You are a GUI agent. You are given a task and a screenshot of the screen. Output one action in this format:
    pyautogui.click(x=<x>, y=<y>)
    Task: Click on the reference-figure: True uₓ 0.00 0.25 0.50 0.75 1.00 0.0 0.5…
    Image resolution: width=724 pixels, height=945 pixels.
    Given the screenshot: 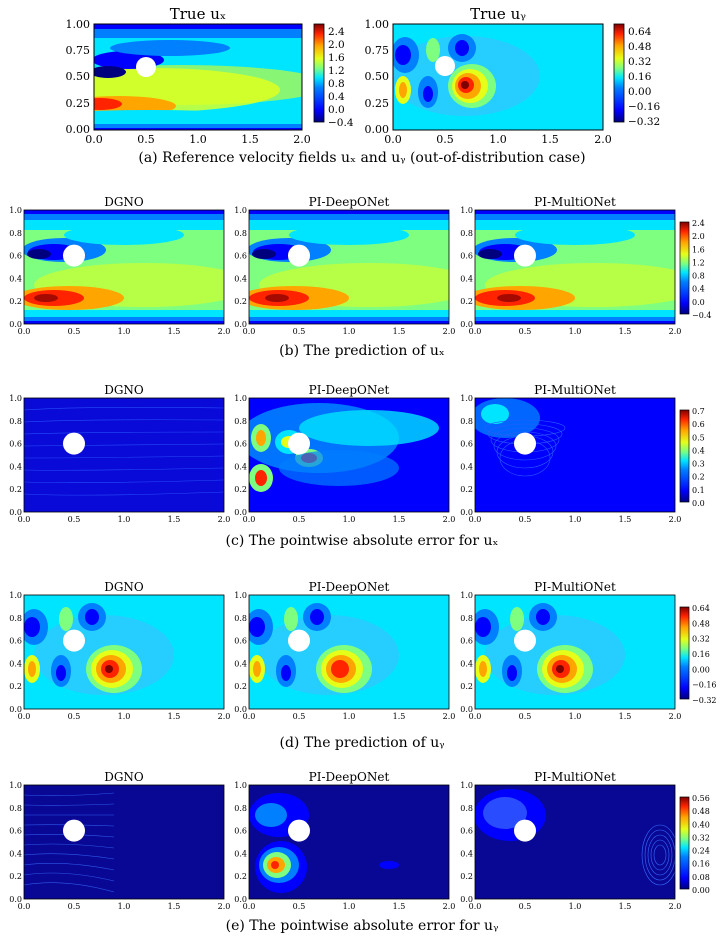 What is the action you would take?
    pyautogui.click(x=363, y=75)
    